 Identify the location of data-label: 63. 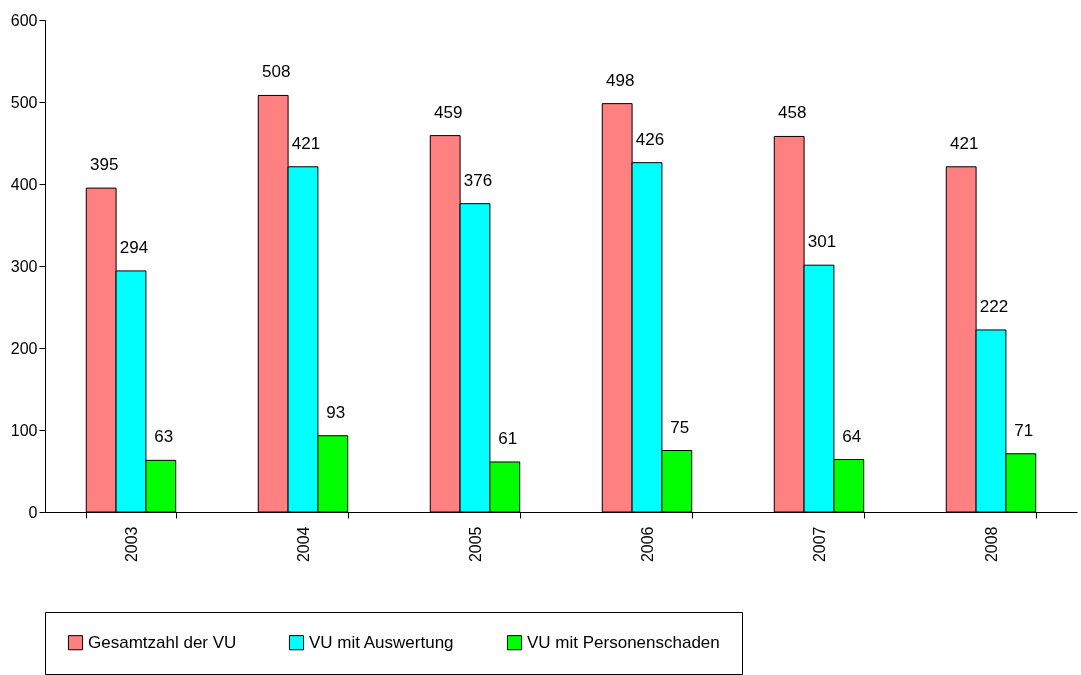
(164, 437).